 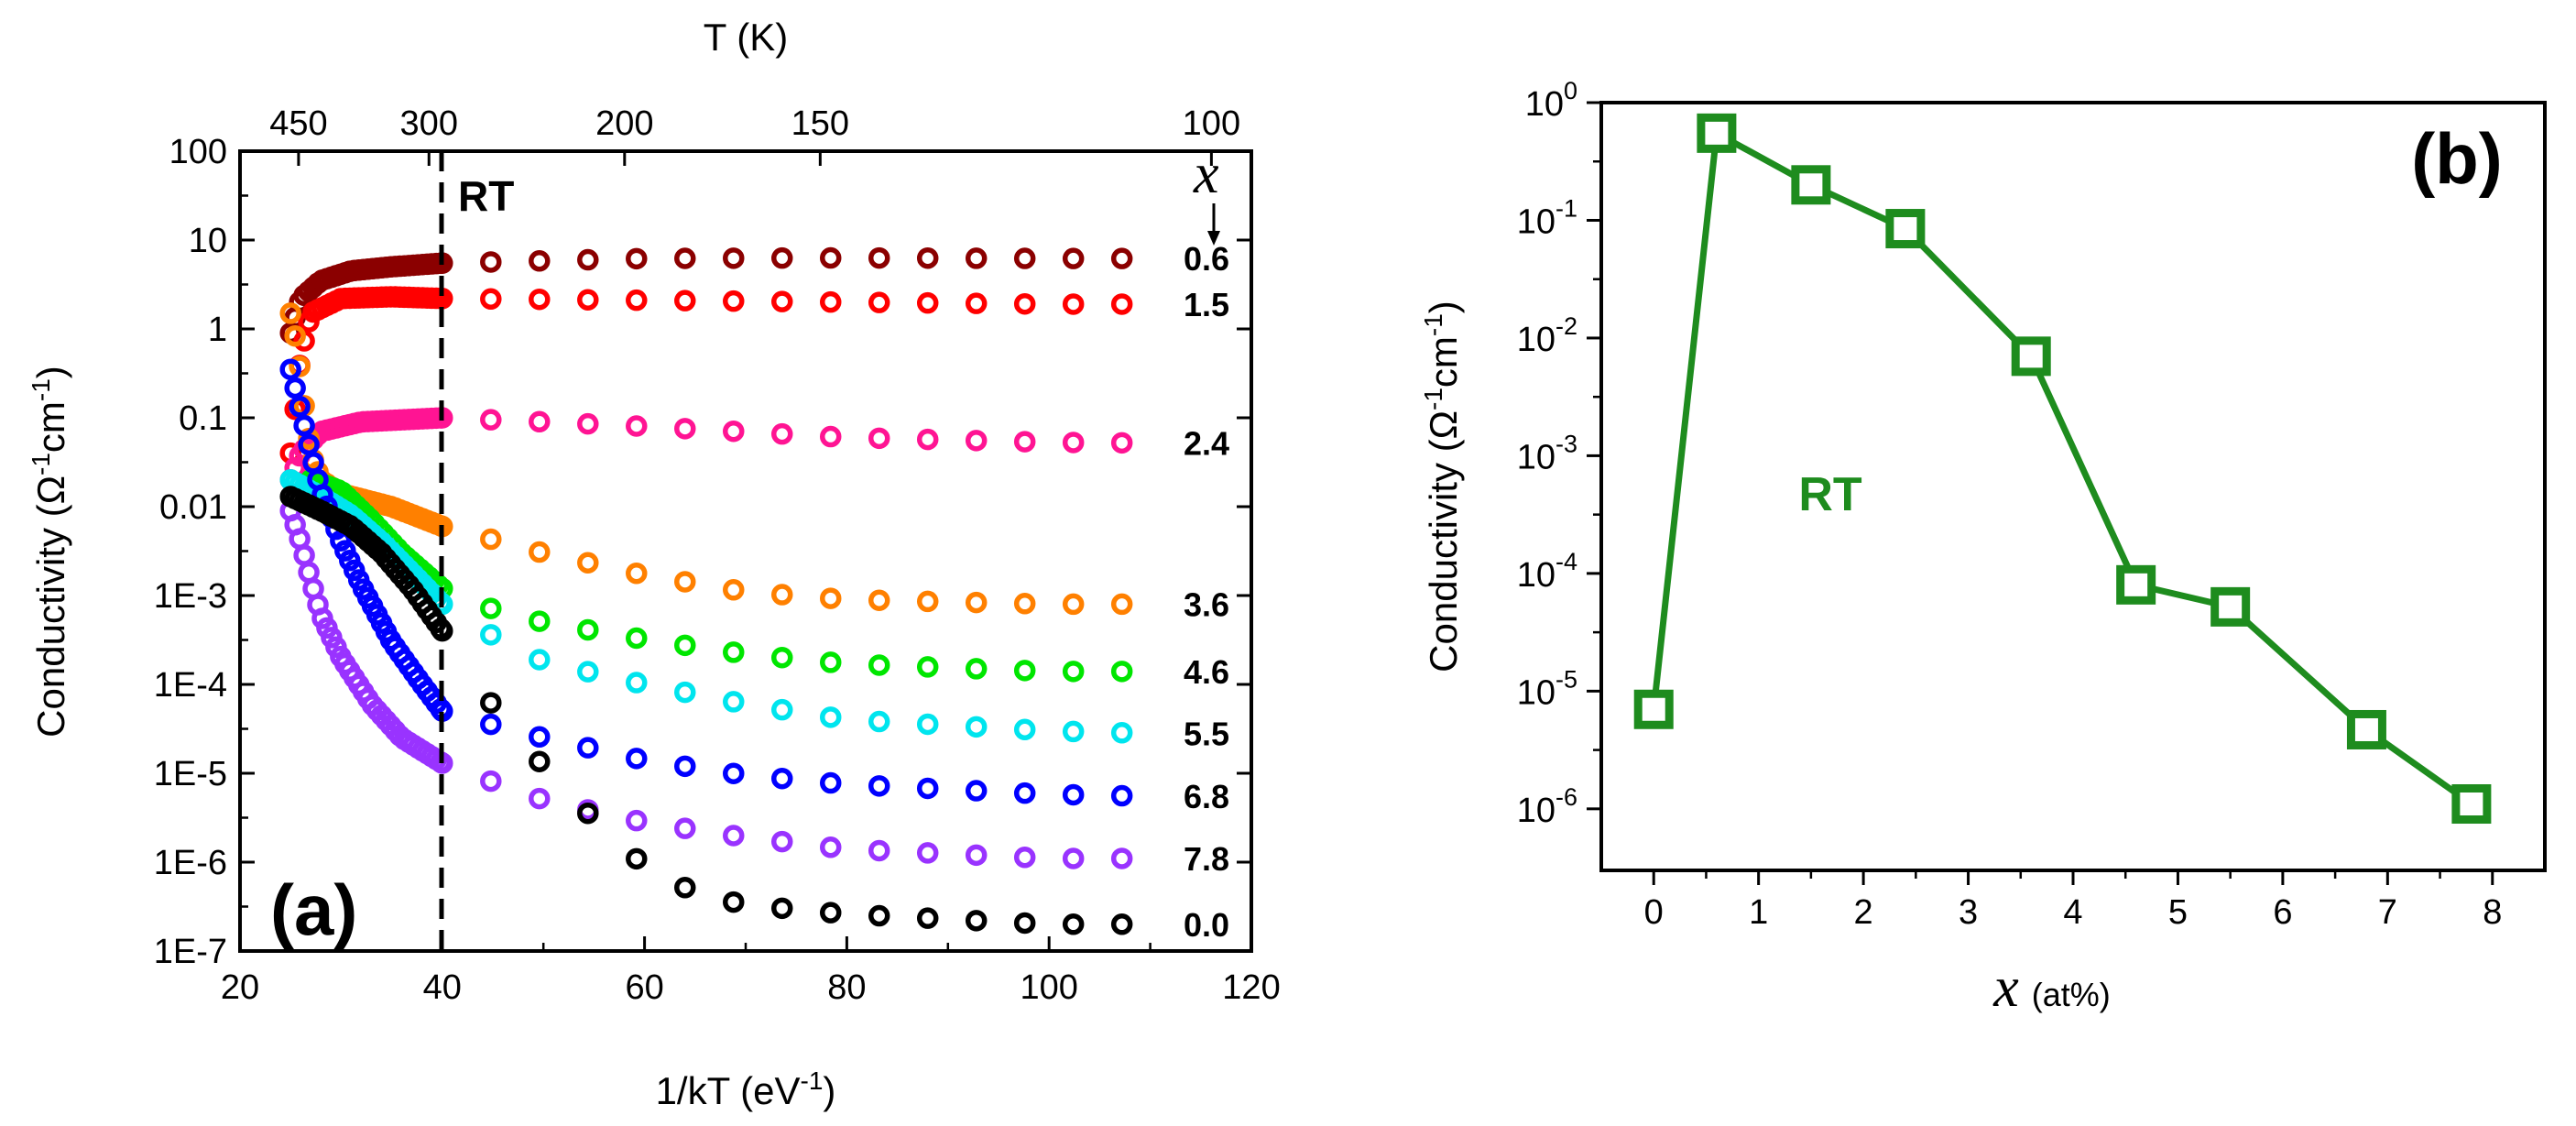 I want to click on series-label-1.5: 1.5, so click(x=1207, y=304).